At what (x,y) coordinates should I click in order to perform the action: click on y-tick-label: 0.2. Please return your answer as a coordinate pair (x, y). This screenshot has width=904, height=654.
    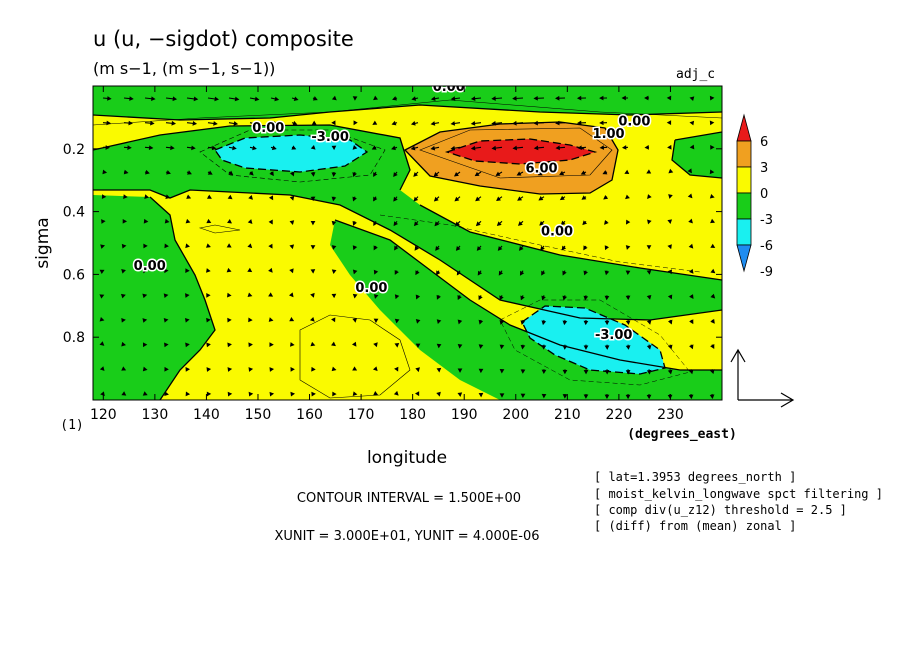
    Looking at the image, I should click on (74, 150).